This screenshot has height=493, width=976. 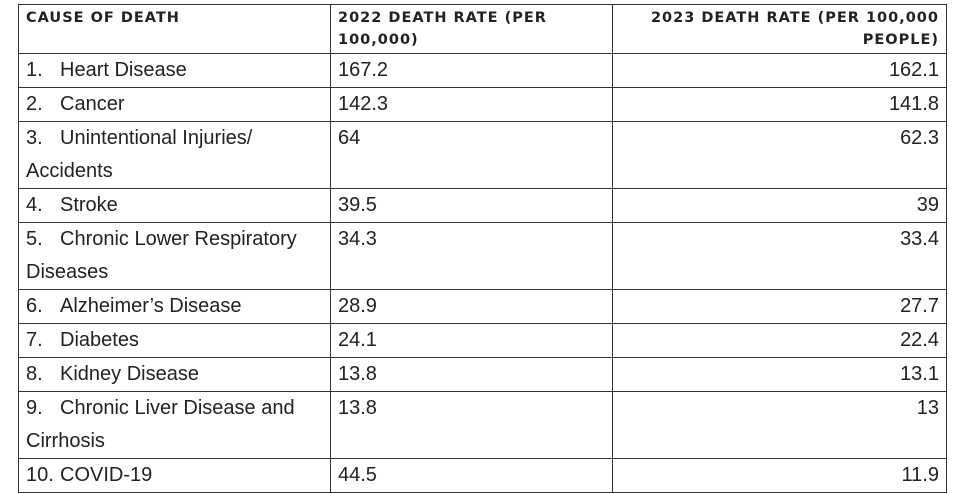 I want to click on row-index: 8., so click(x=34, y=374).